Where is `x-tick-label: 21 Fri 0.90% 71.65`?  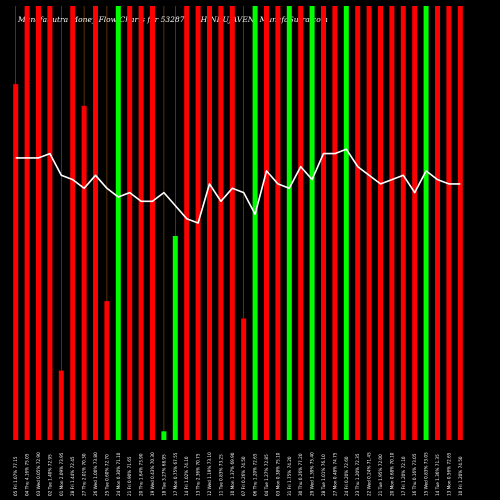
x-tick-label: 21 Fri 0.90% 71.65 is located at coordinates (129, 476).